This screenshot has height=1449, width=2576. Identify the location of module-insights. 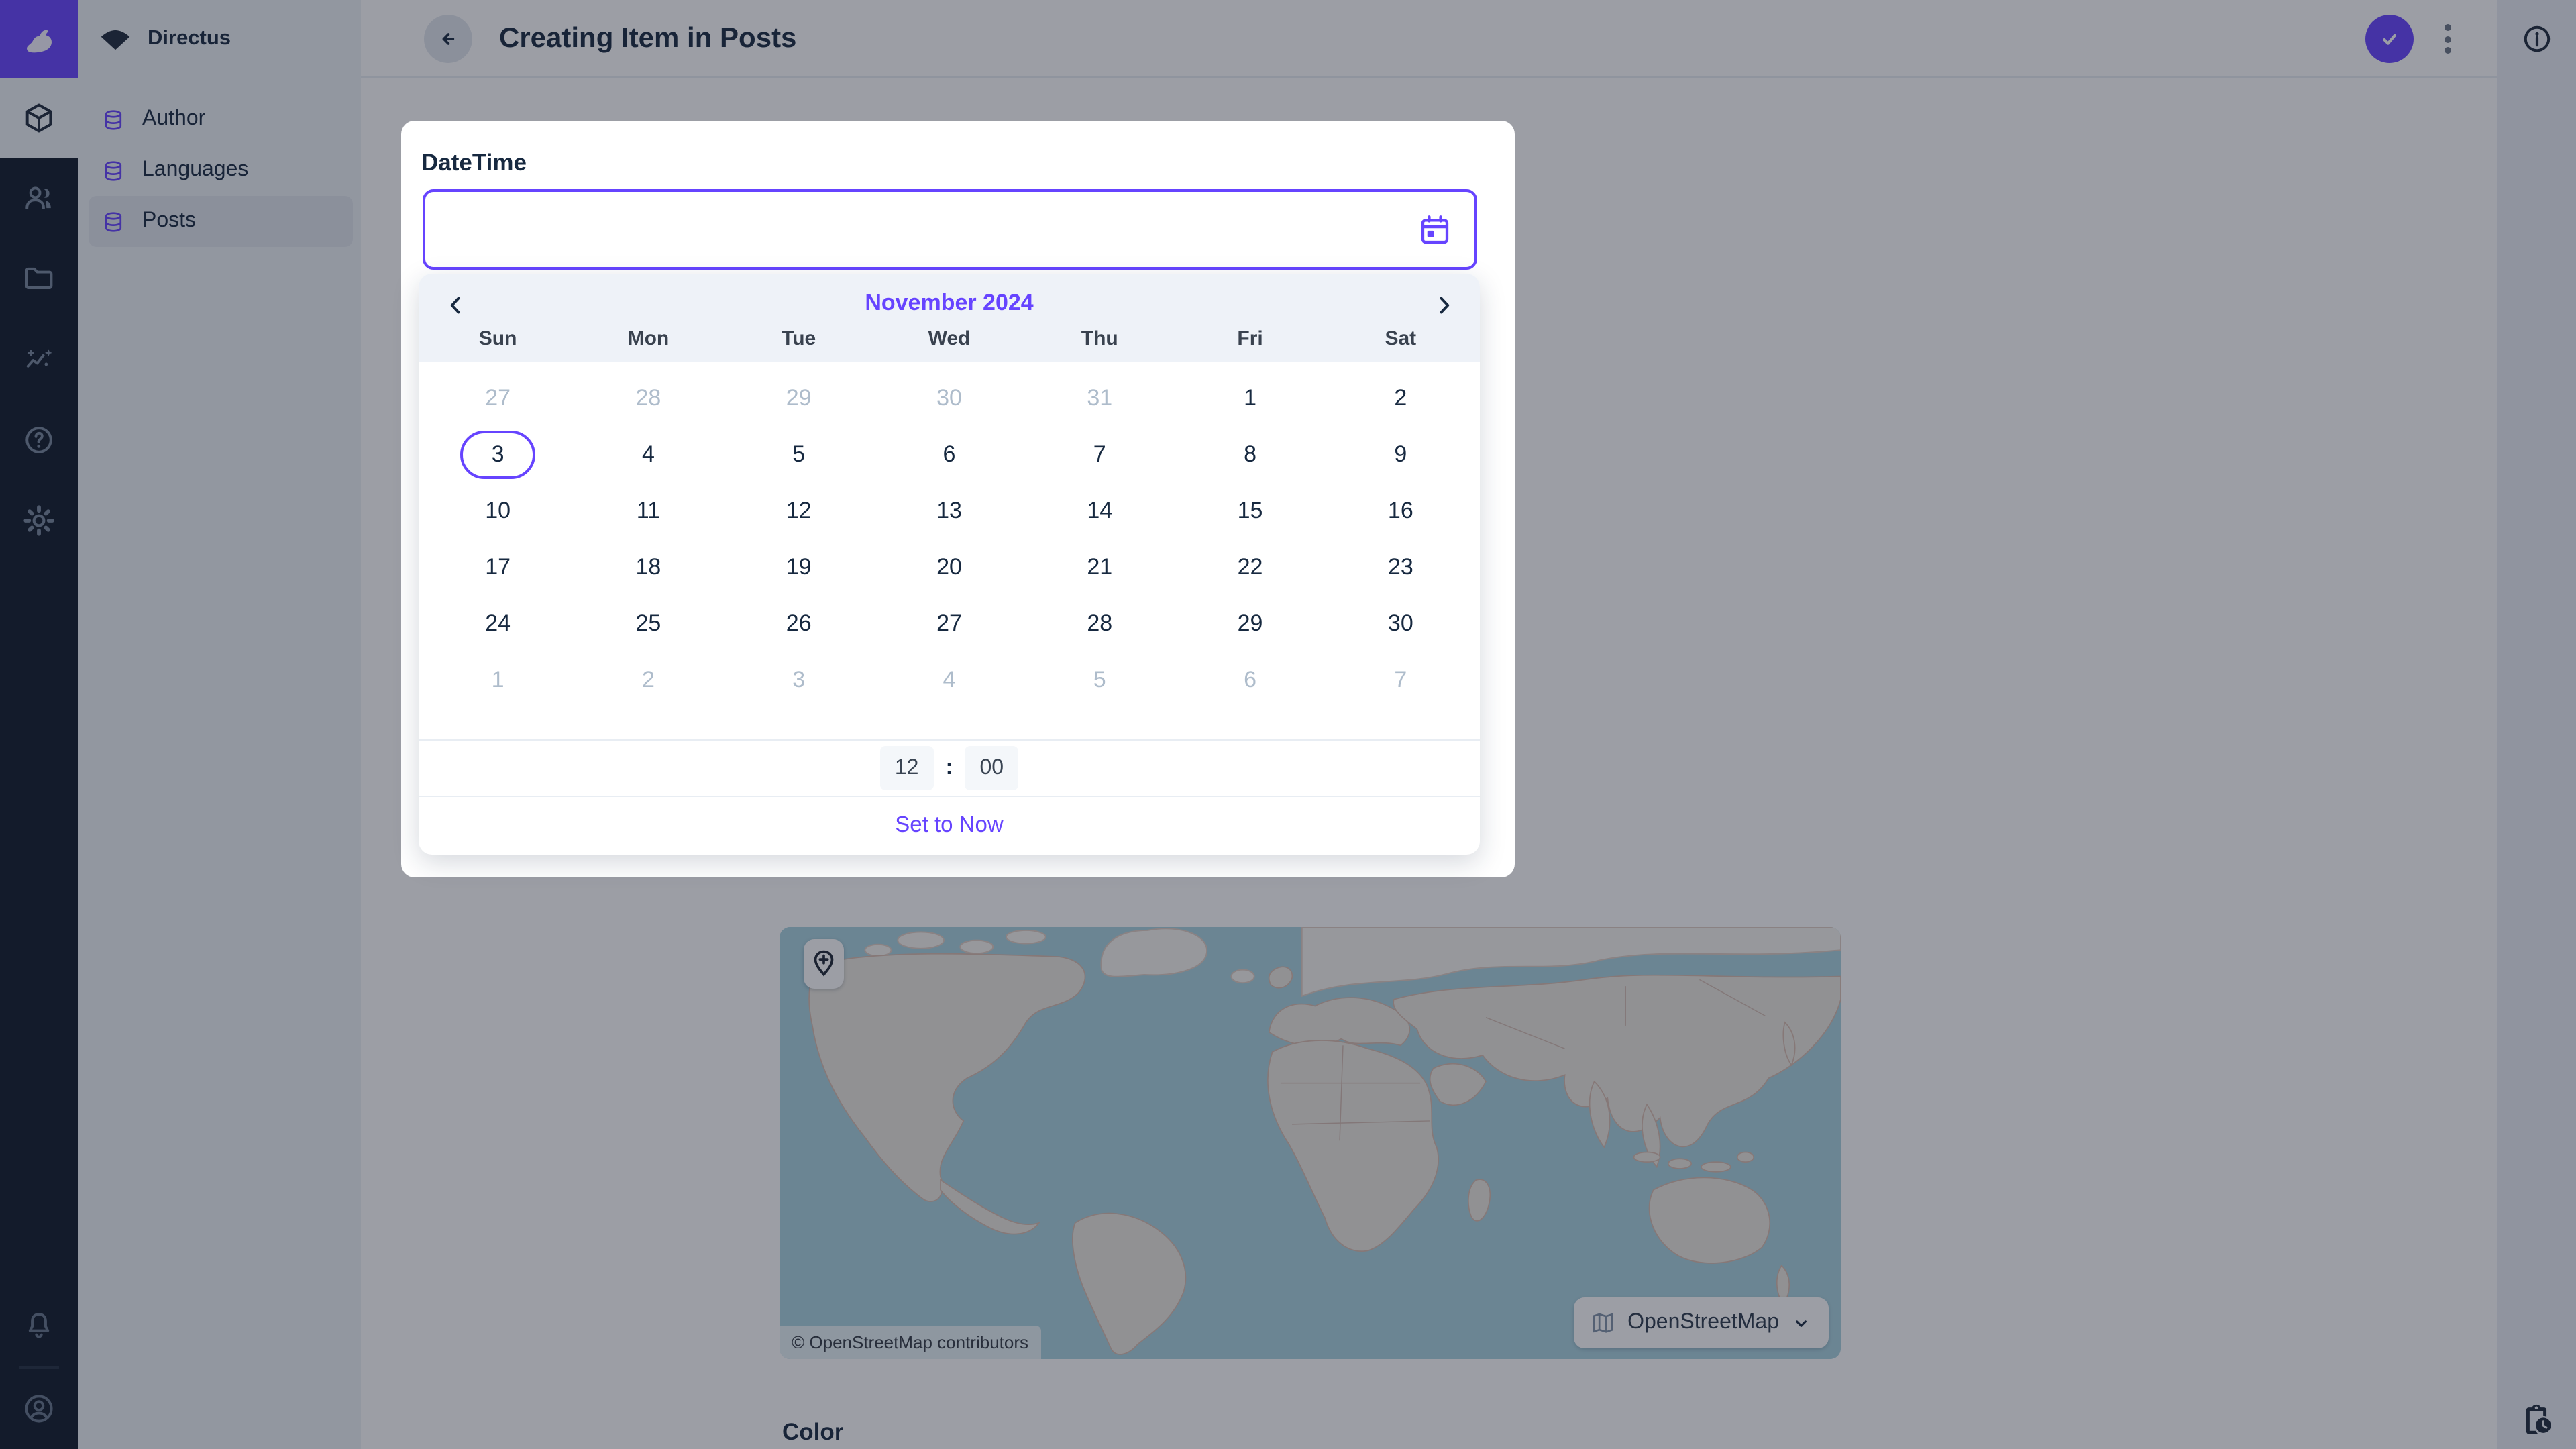
(39, 359).